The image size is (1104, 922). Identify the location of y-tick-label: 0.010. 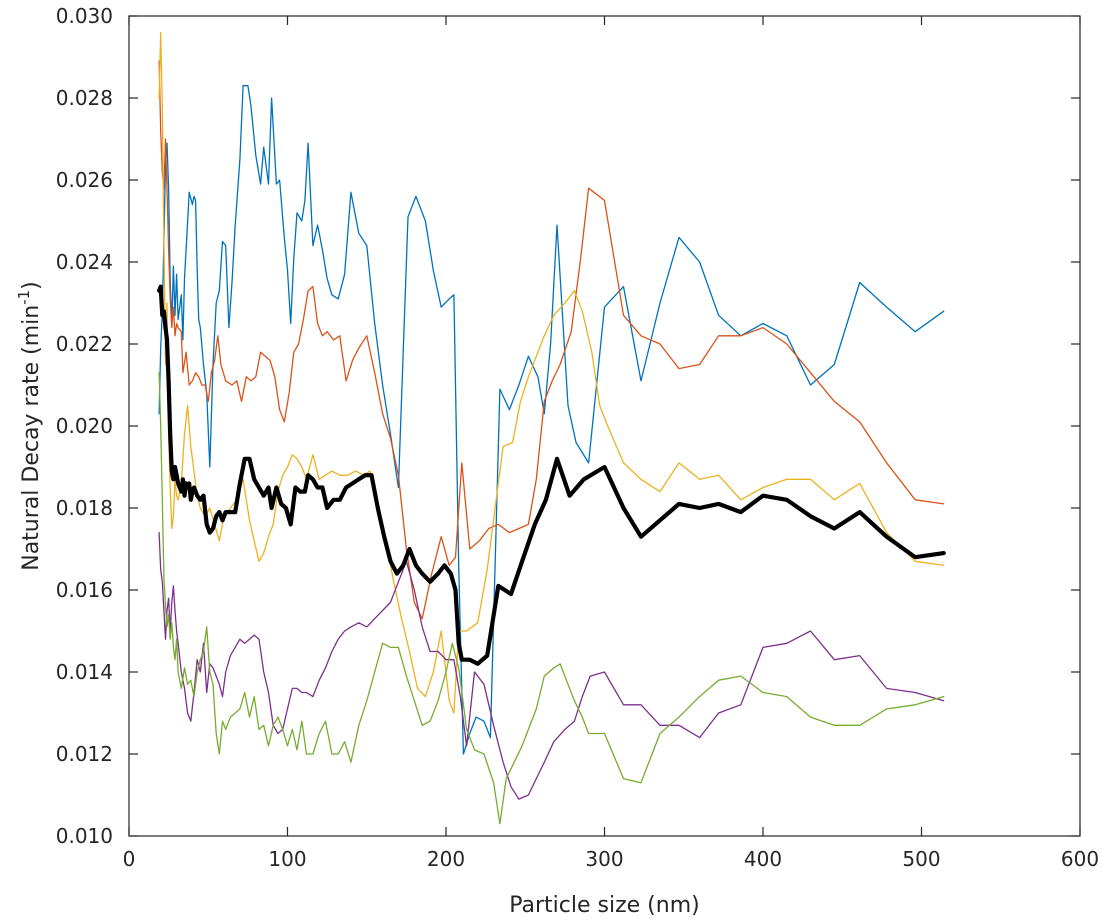
(84, 836).